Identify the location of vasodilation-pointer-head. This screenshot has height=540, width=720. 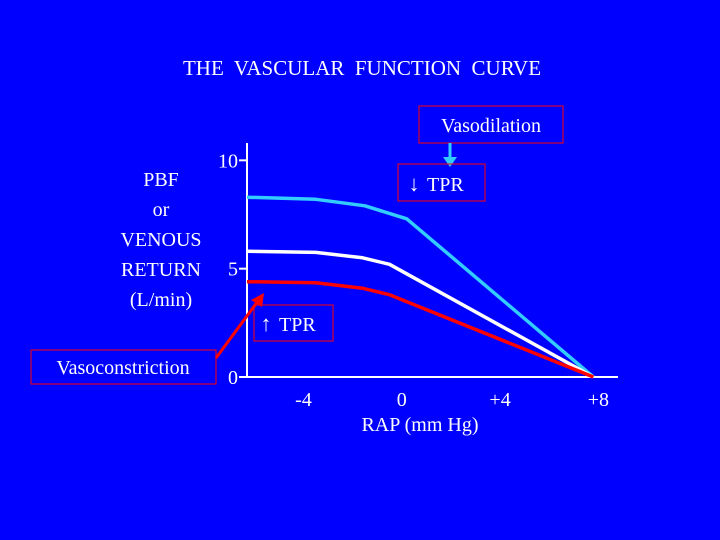
(450, 162).